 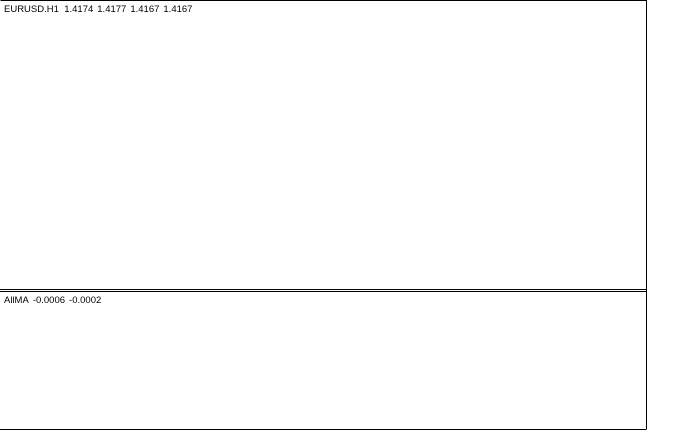 What do you see at coordinates (78, 9) in the screenshot?
I see `header-open: 1.4174` at bounding box center [78, 9].